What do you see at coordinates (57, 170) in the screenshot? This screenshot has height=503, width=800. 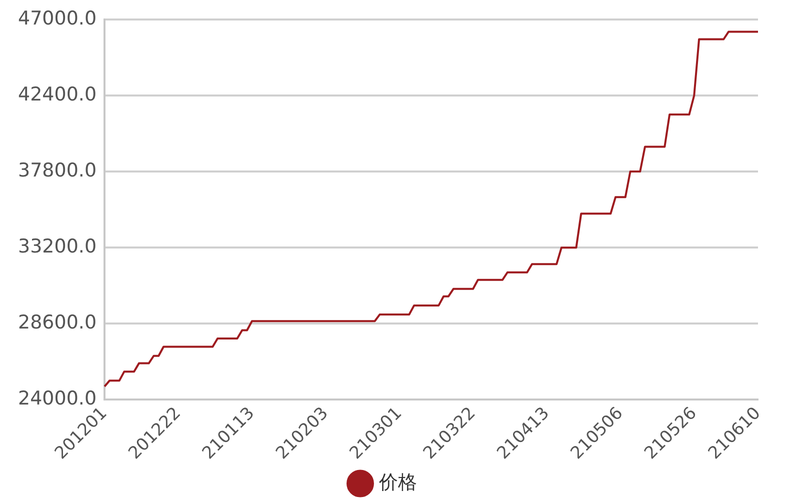 I see `y-tick-label: 37800.0` at bounding box center [57, 170].